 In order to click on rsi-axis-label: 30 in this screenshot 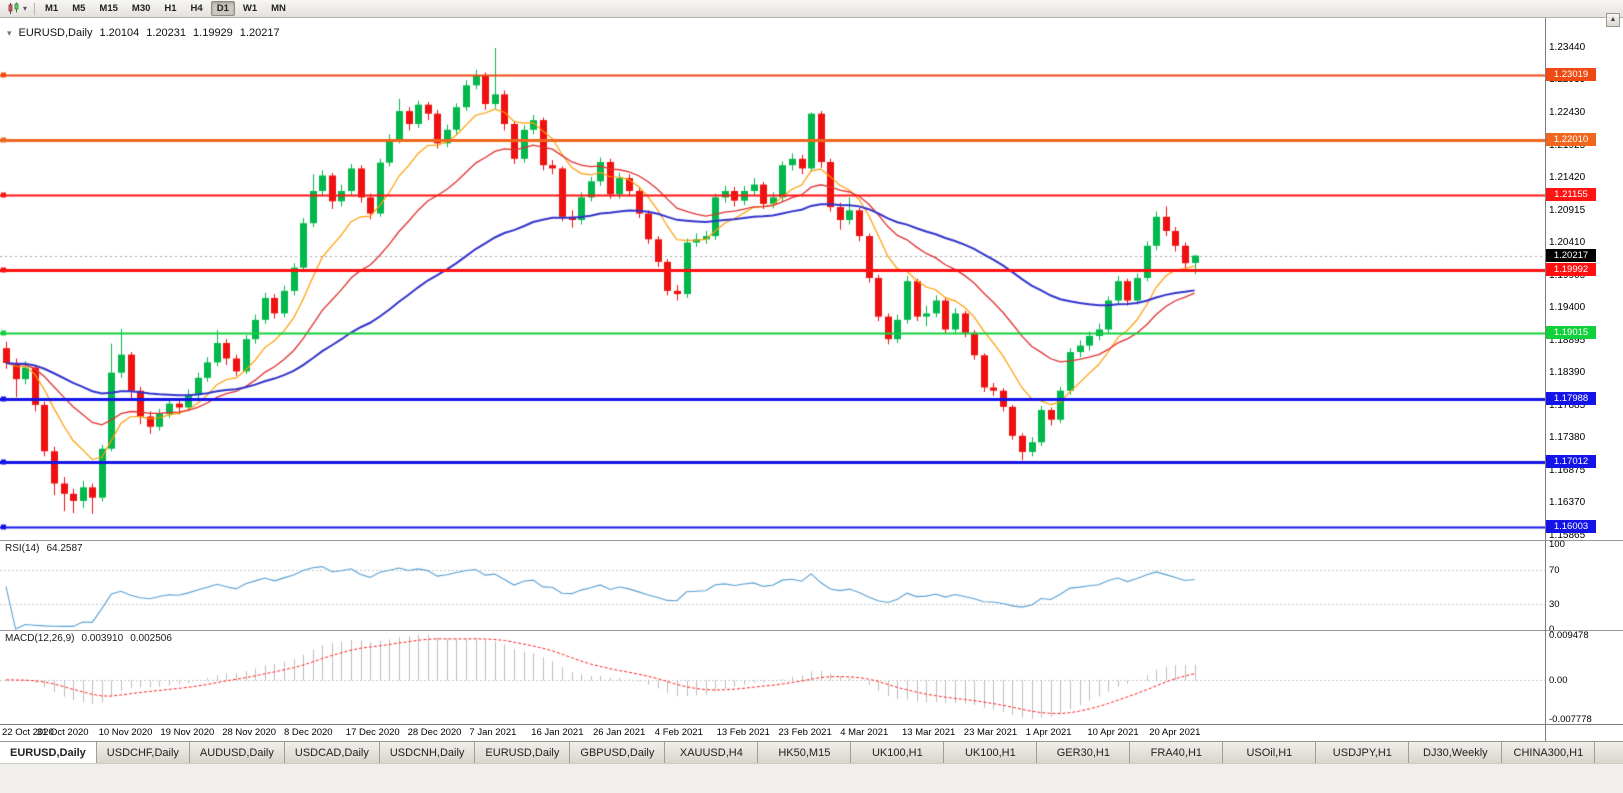, I will do `click(1554, 604)`.